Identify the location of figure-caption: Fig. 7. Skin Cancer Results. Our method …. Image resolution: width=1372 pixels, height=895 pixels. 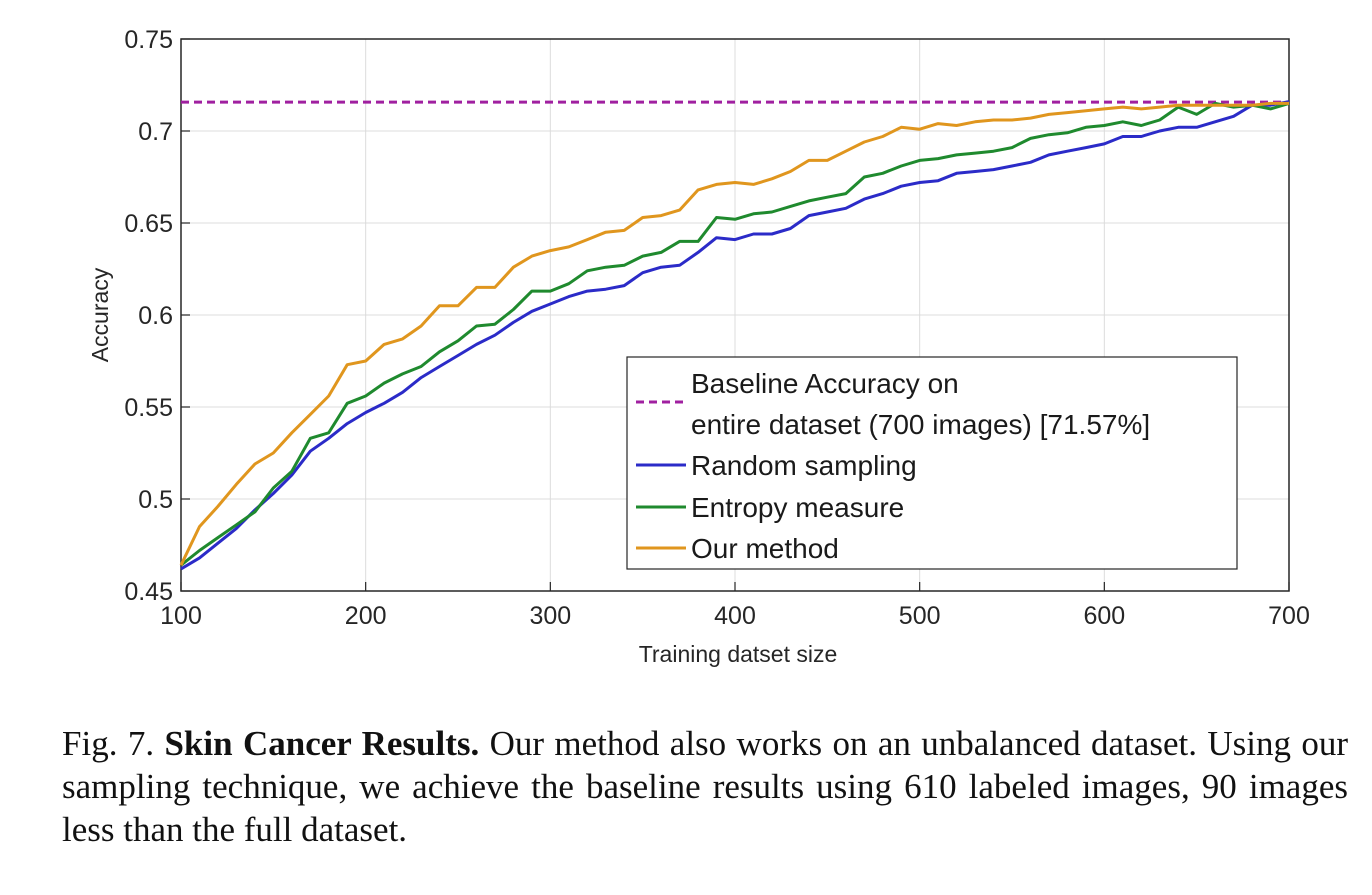
(705, 786).